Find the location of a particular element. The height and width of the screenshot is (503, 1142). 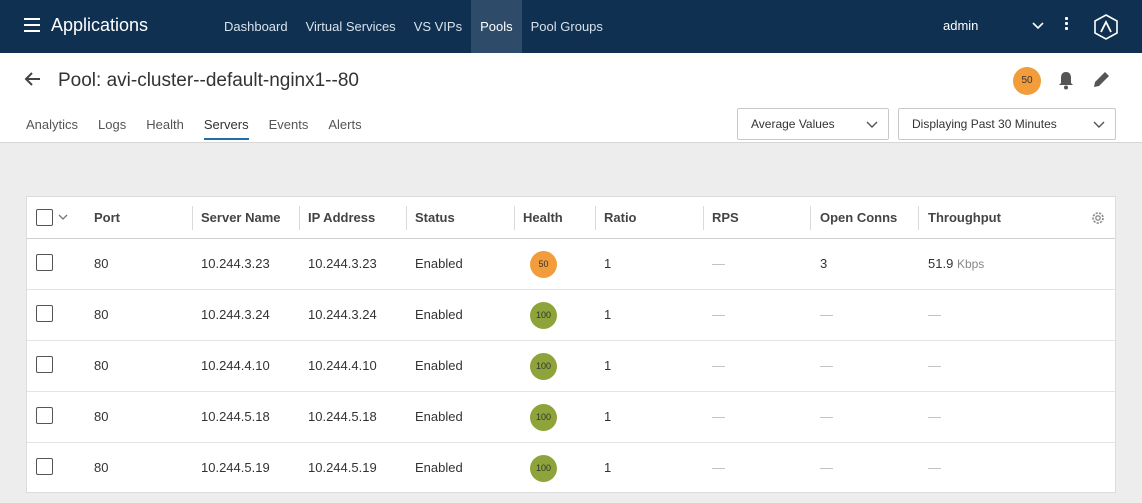

nav-virtual-services: Virtual Services is located at coordinates (350, 26).